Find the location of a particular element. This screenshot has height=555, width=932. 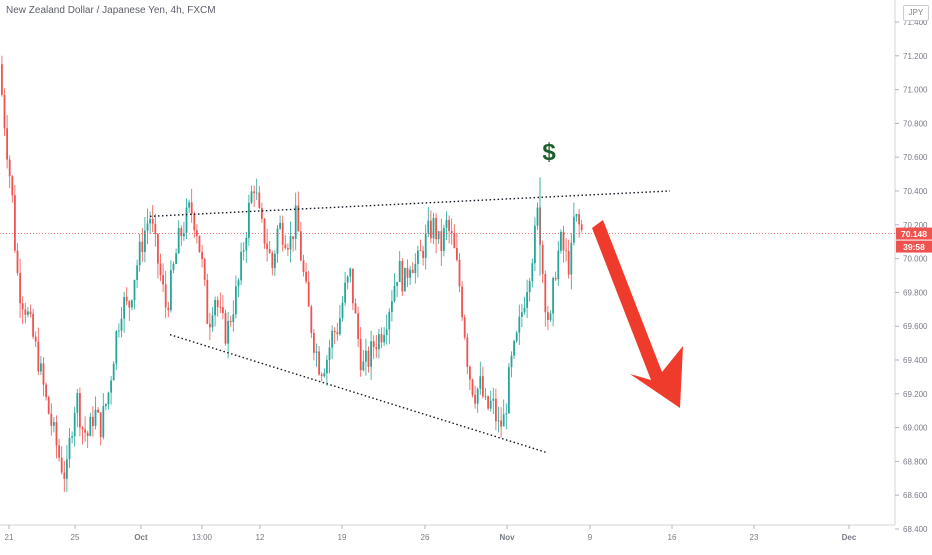

lower-trendline is located at coordinates (359, 393).